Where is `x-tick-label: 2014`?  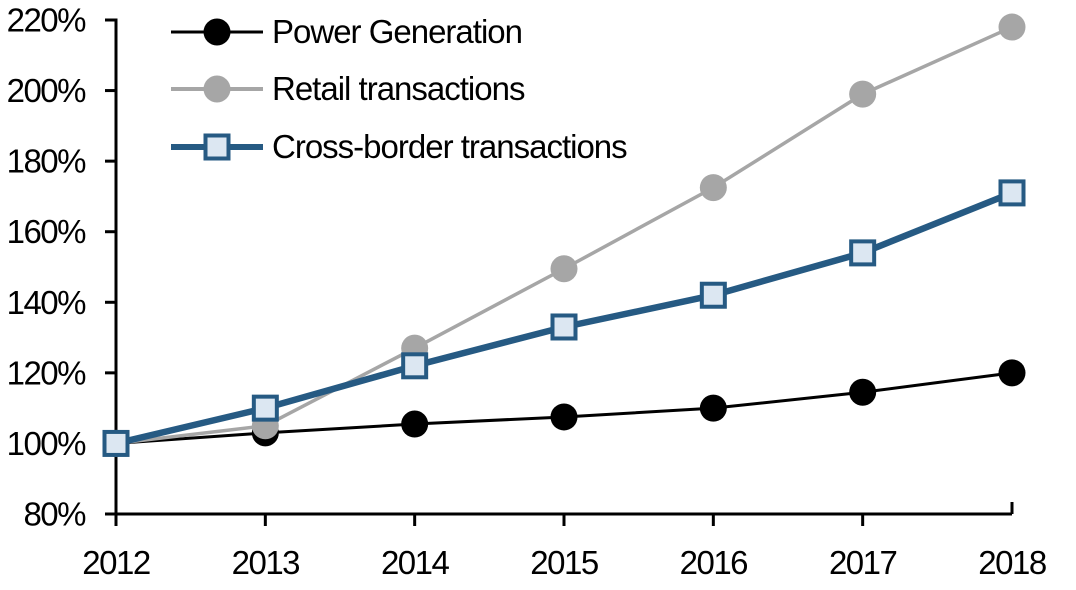
x-tick-label: 2014 is located at coordinates (415, 562).